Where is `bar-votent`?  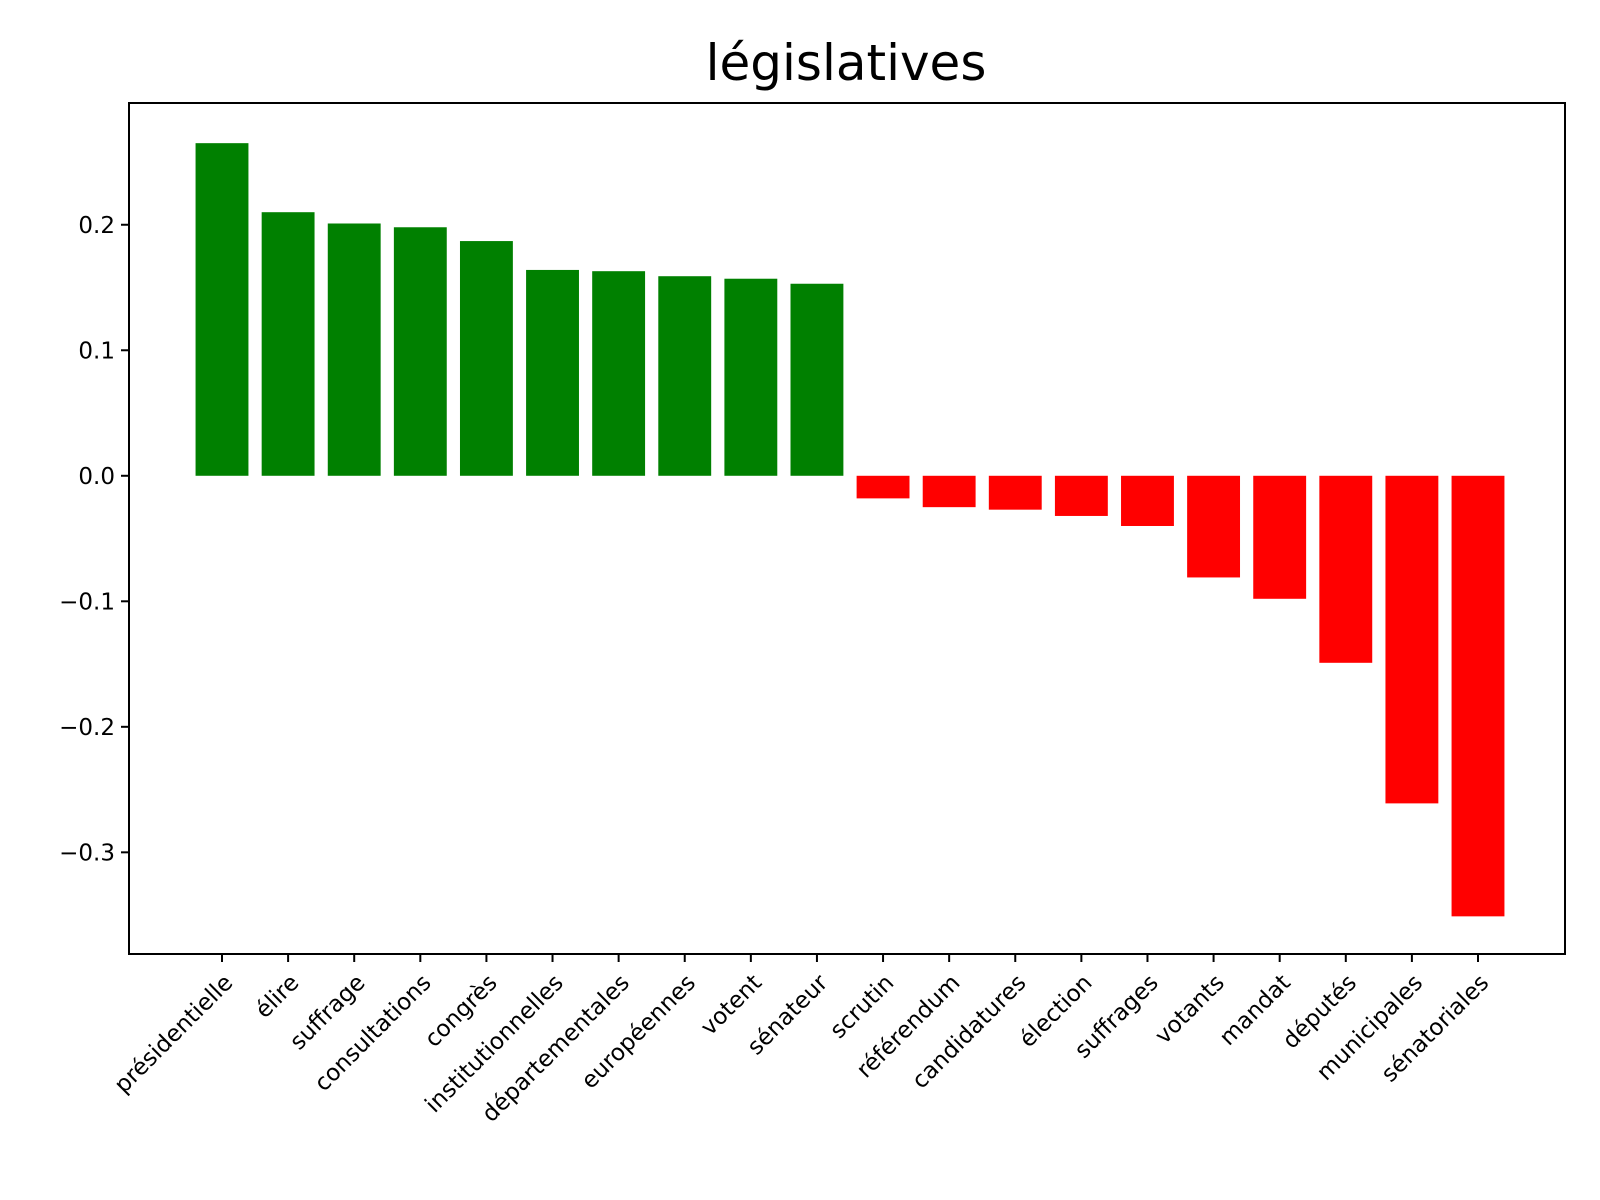 bar-votent is located at coordinates (751, 377).